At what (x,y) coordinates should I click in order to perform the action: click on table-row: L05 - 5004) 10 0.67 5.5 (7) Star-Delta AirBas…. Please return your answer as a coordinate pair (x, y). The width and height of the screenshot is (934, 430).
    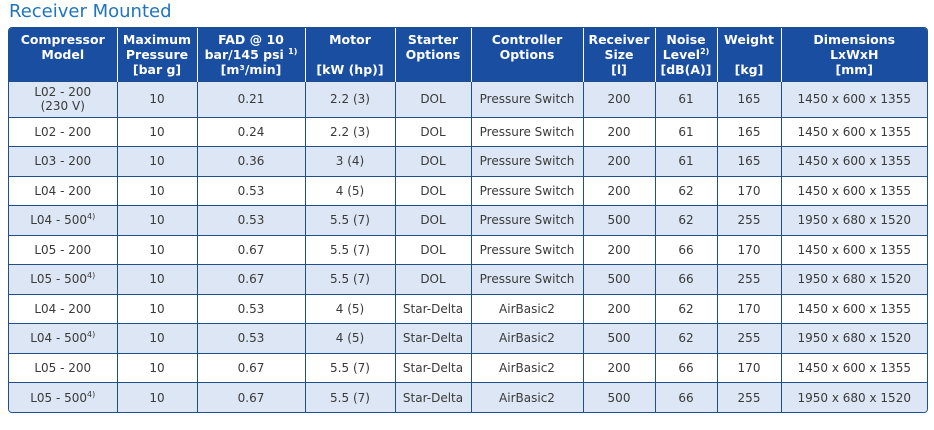
    Looking at the image, I should click on (468, 397).